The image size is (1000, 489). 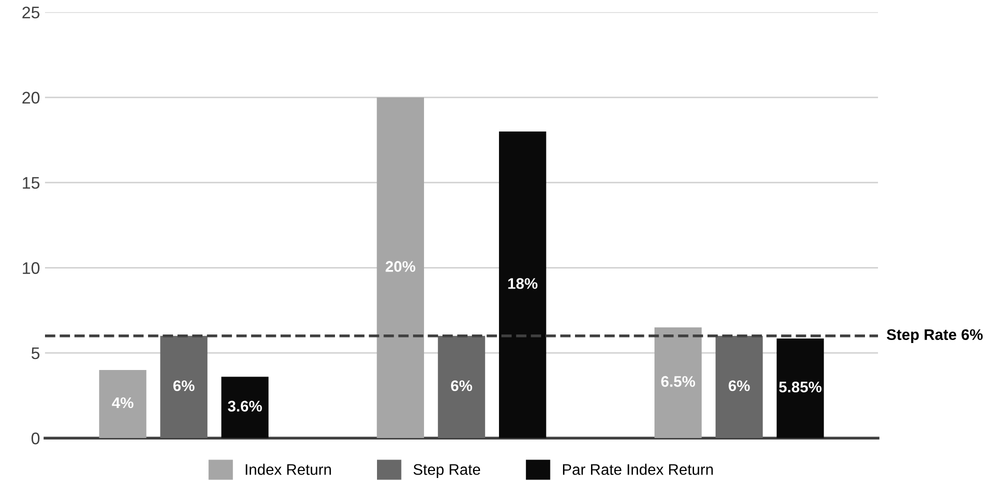 I want to click on legend-label: Index Return, so click(x=288, y=469).